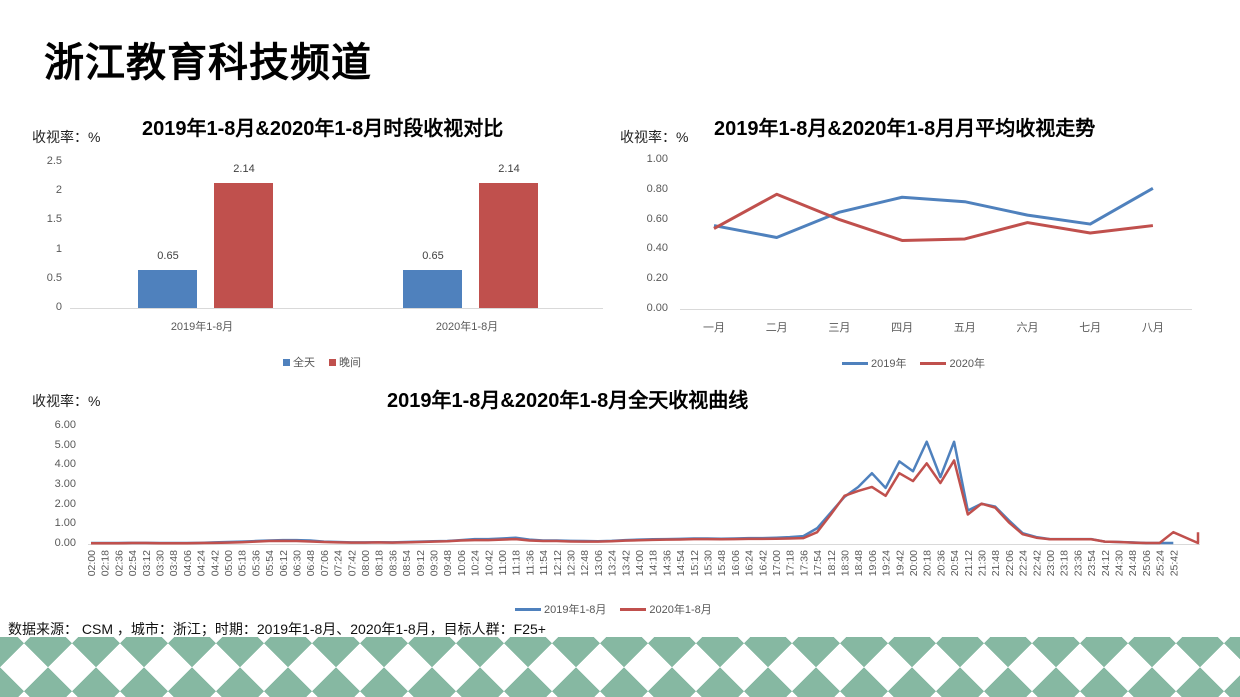  What do you see at coordinates (65, 425) in the screenshot?
I see `y-tick-label: 6.00` at bounding box center [65, 425].